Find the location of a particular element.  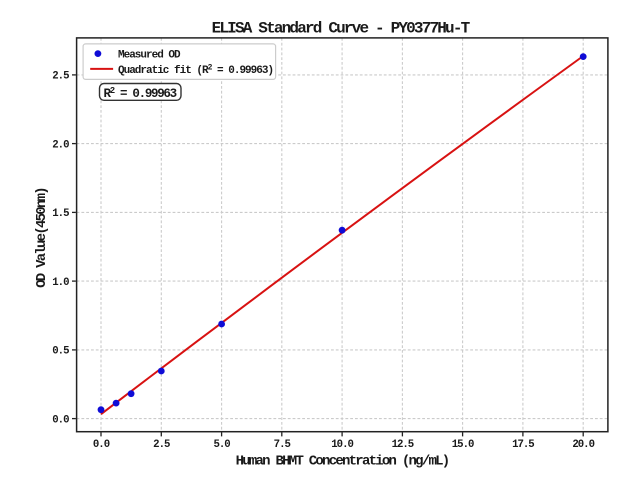

svg-text: 17.5 is located at coordinates (523, 445).